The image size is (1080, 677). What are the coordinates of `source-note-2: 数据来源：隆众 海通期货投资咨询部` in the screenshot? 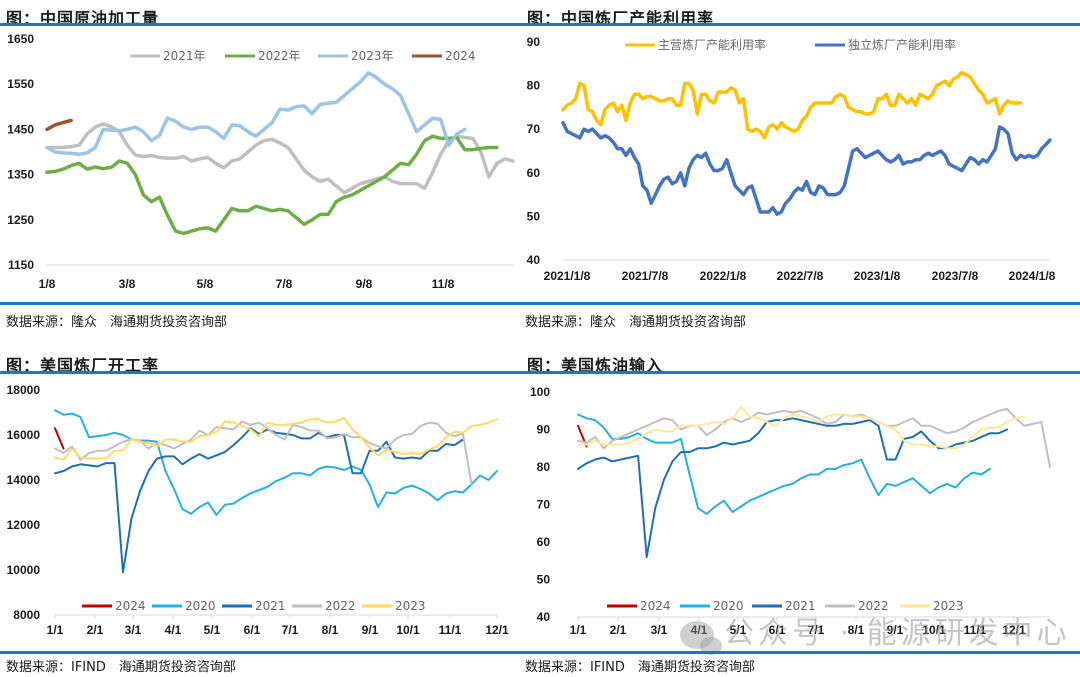 It's located at (636, 322).